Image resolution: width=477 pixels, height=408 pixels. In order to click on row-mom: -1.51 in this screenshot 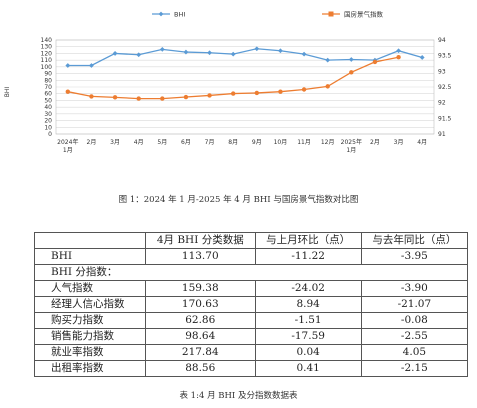, I will do `click(308, 320)`.